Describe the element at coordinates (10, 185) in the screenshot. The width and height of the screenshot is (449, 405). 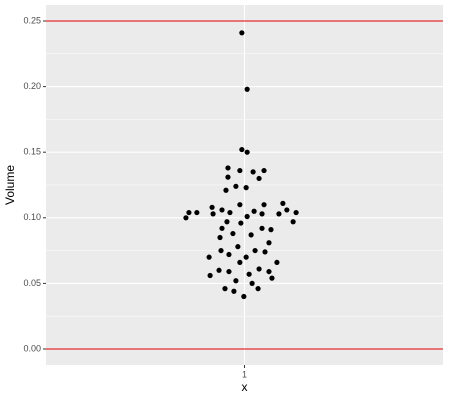
I see `y-axis-title: Volume` at that location.